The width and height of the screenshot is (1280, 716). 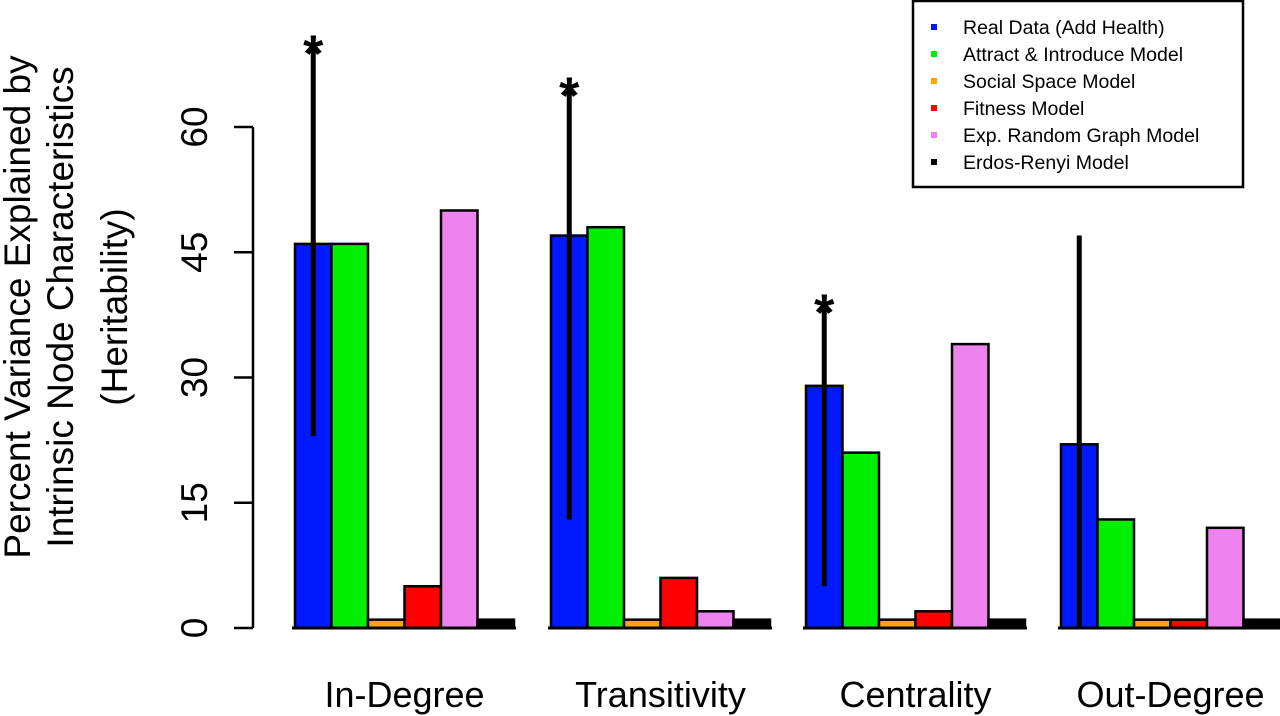 I want to click on y-tick-label: 0, so click(x=194, y=628).